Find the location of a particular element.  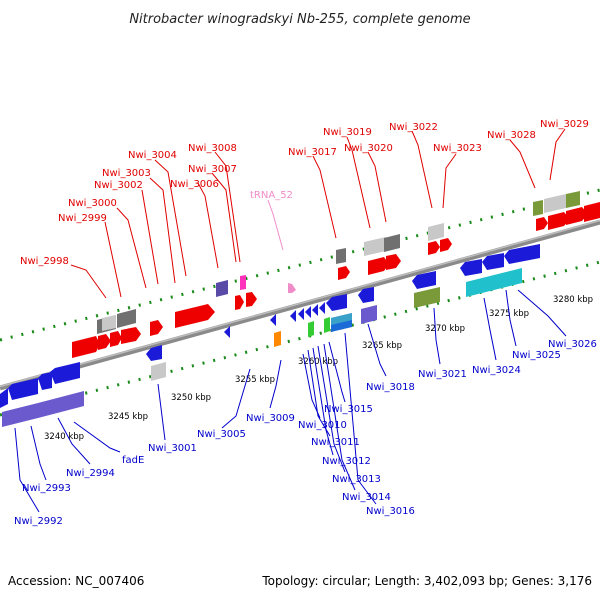

scale-label: 3265 kbp is located at coordinates (382, 346).